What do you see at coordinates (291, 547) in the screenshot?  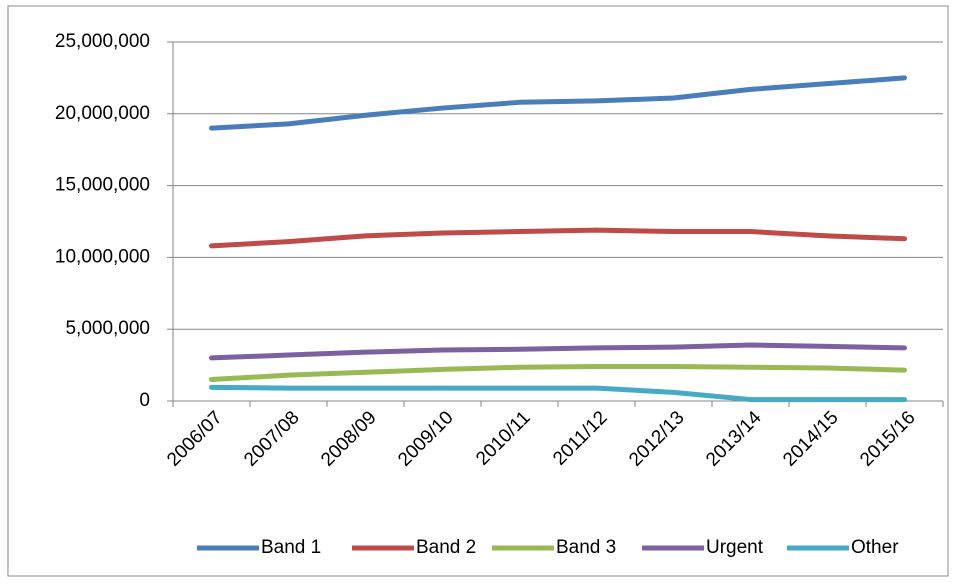 I see `legend-label: Band 1` at bounding box center [291, 547].